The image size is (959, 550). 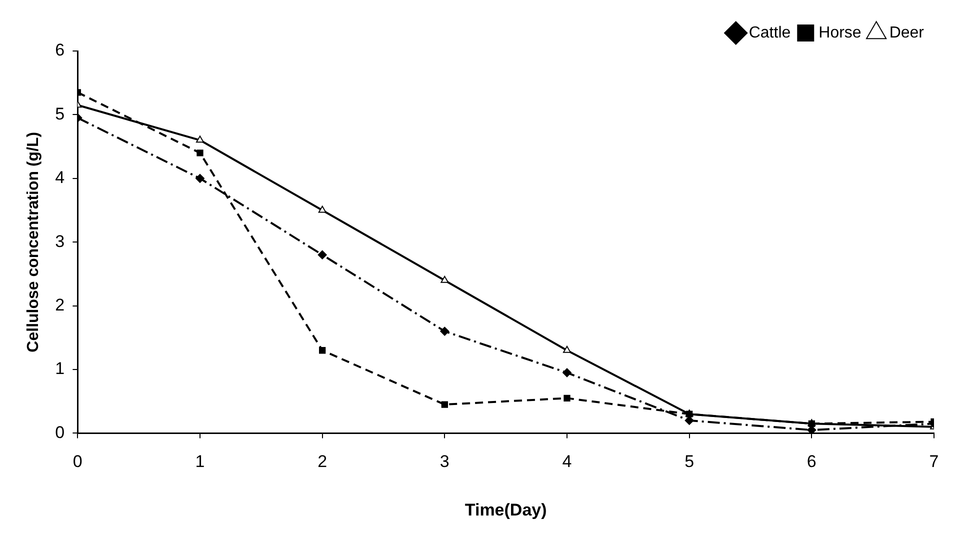 What do you see at coordinates (60, 432) in the screenshot?
I see `y-tick-label: 0` at bounding box center [60, 432].